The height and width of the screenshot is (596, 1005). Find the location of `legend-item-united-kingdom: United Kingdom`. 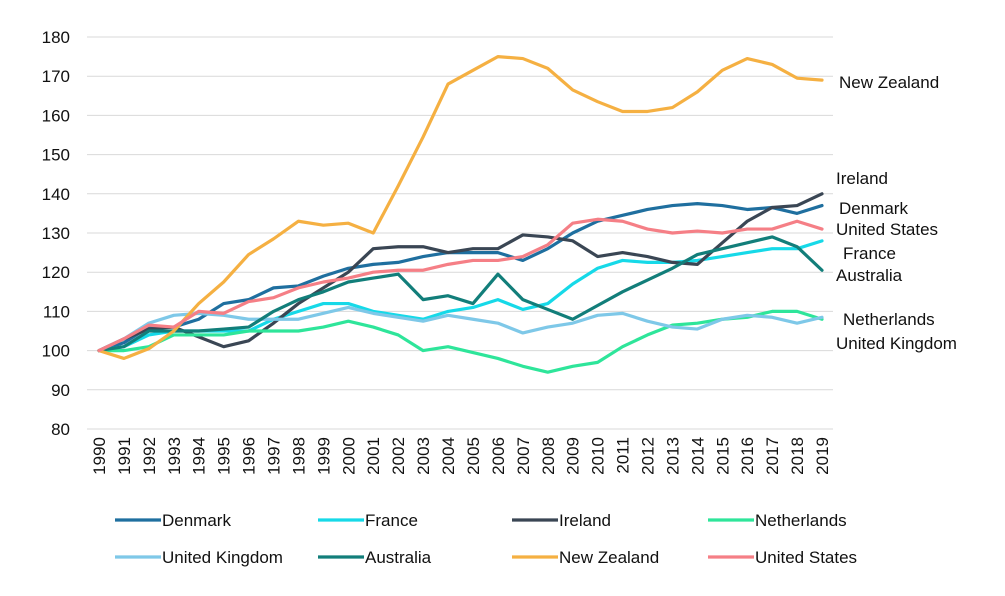

legend-item-united-kingdom: United Kingdom is located at coordinates (199, 557).